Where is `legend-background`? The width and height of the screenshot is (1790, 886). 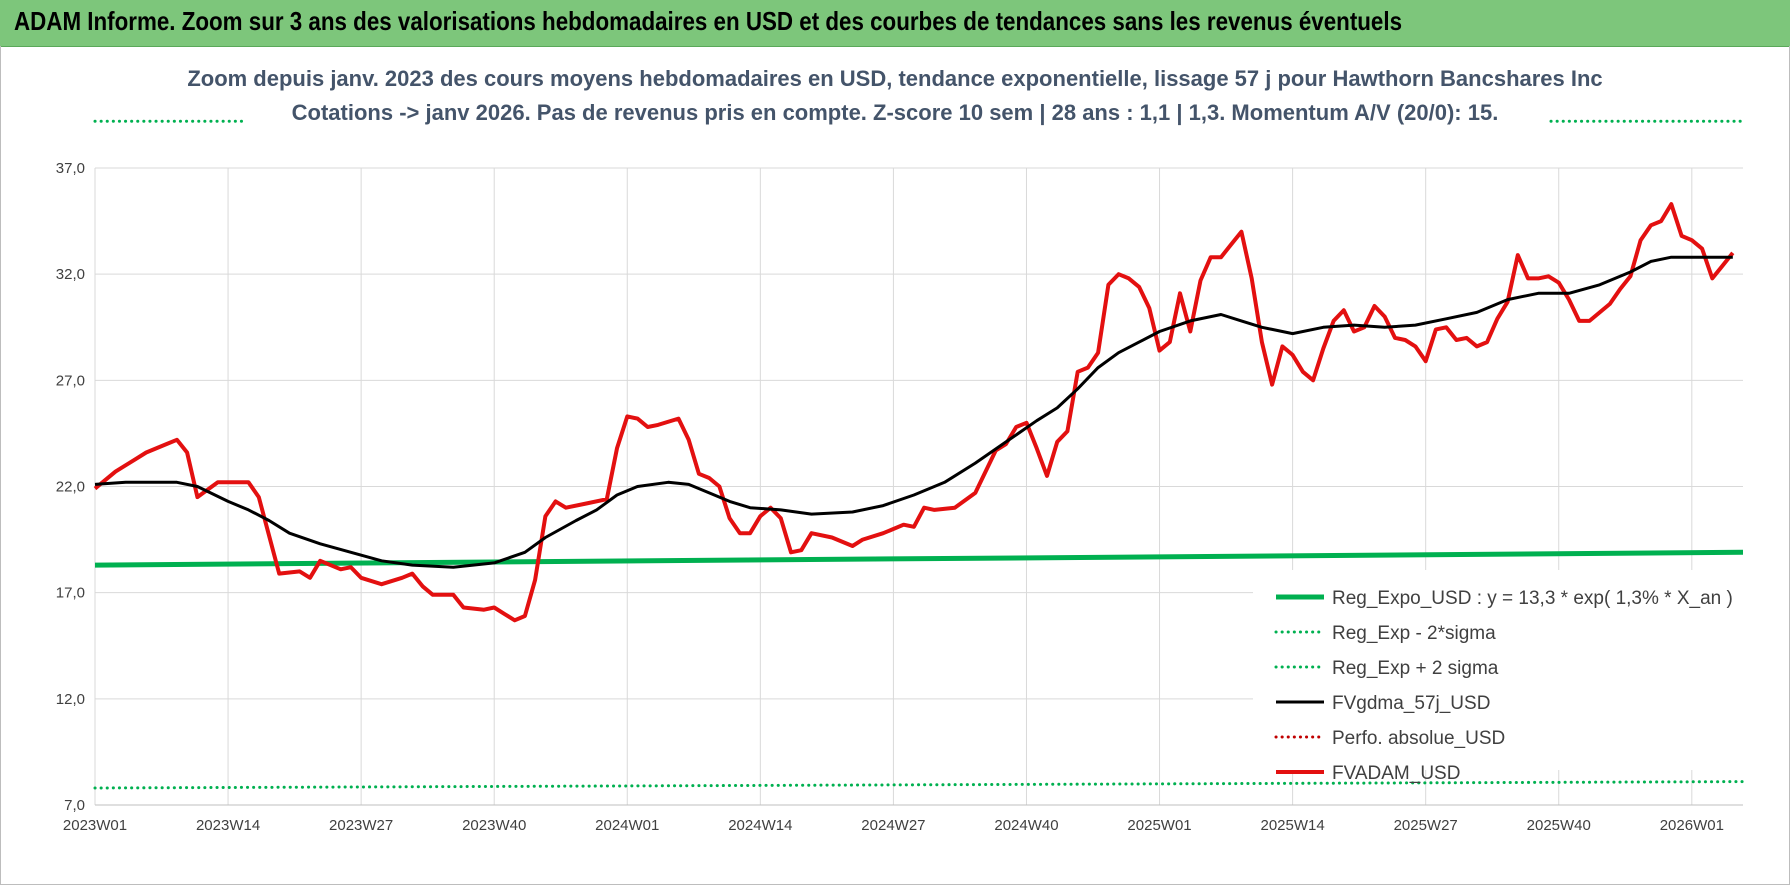
legend-background is located at coordinates (1518, 670).